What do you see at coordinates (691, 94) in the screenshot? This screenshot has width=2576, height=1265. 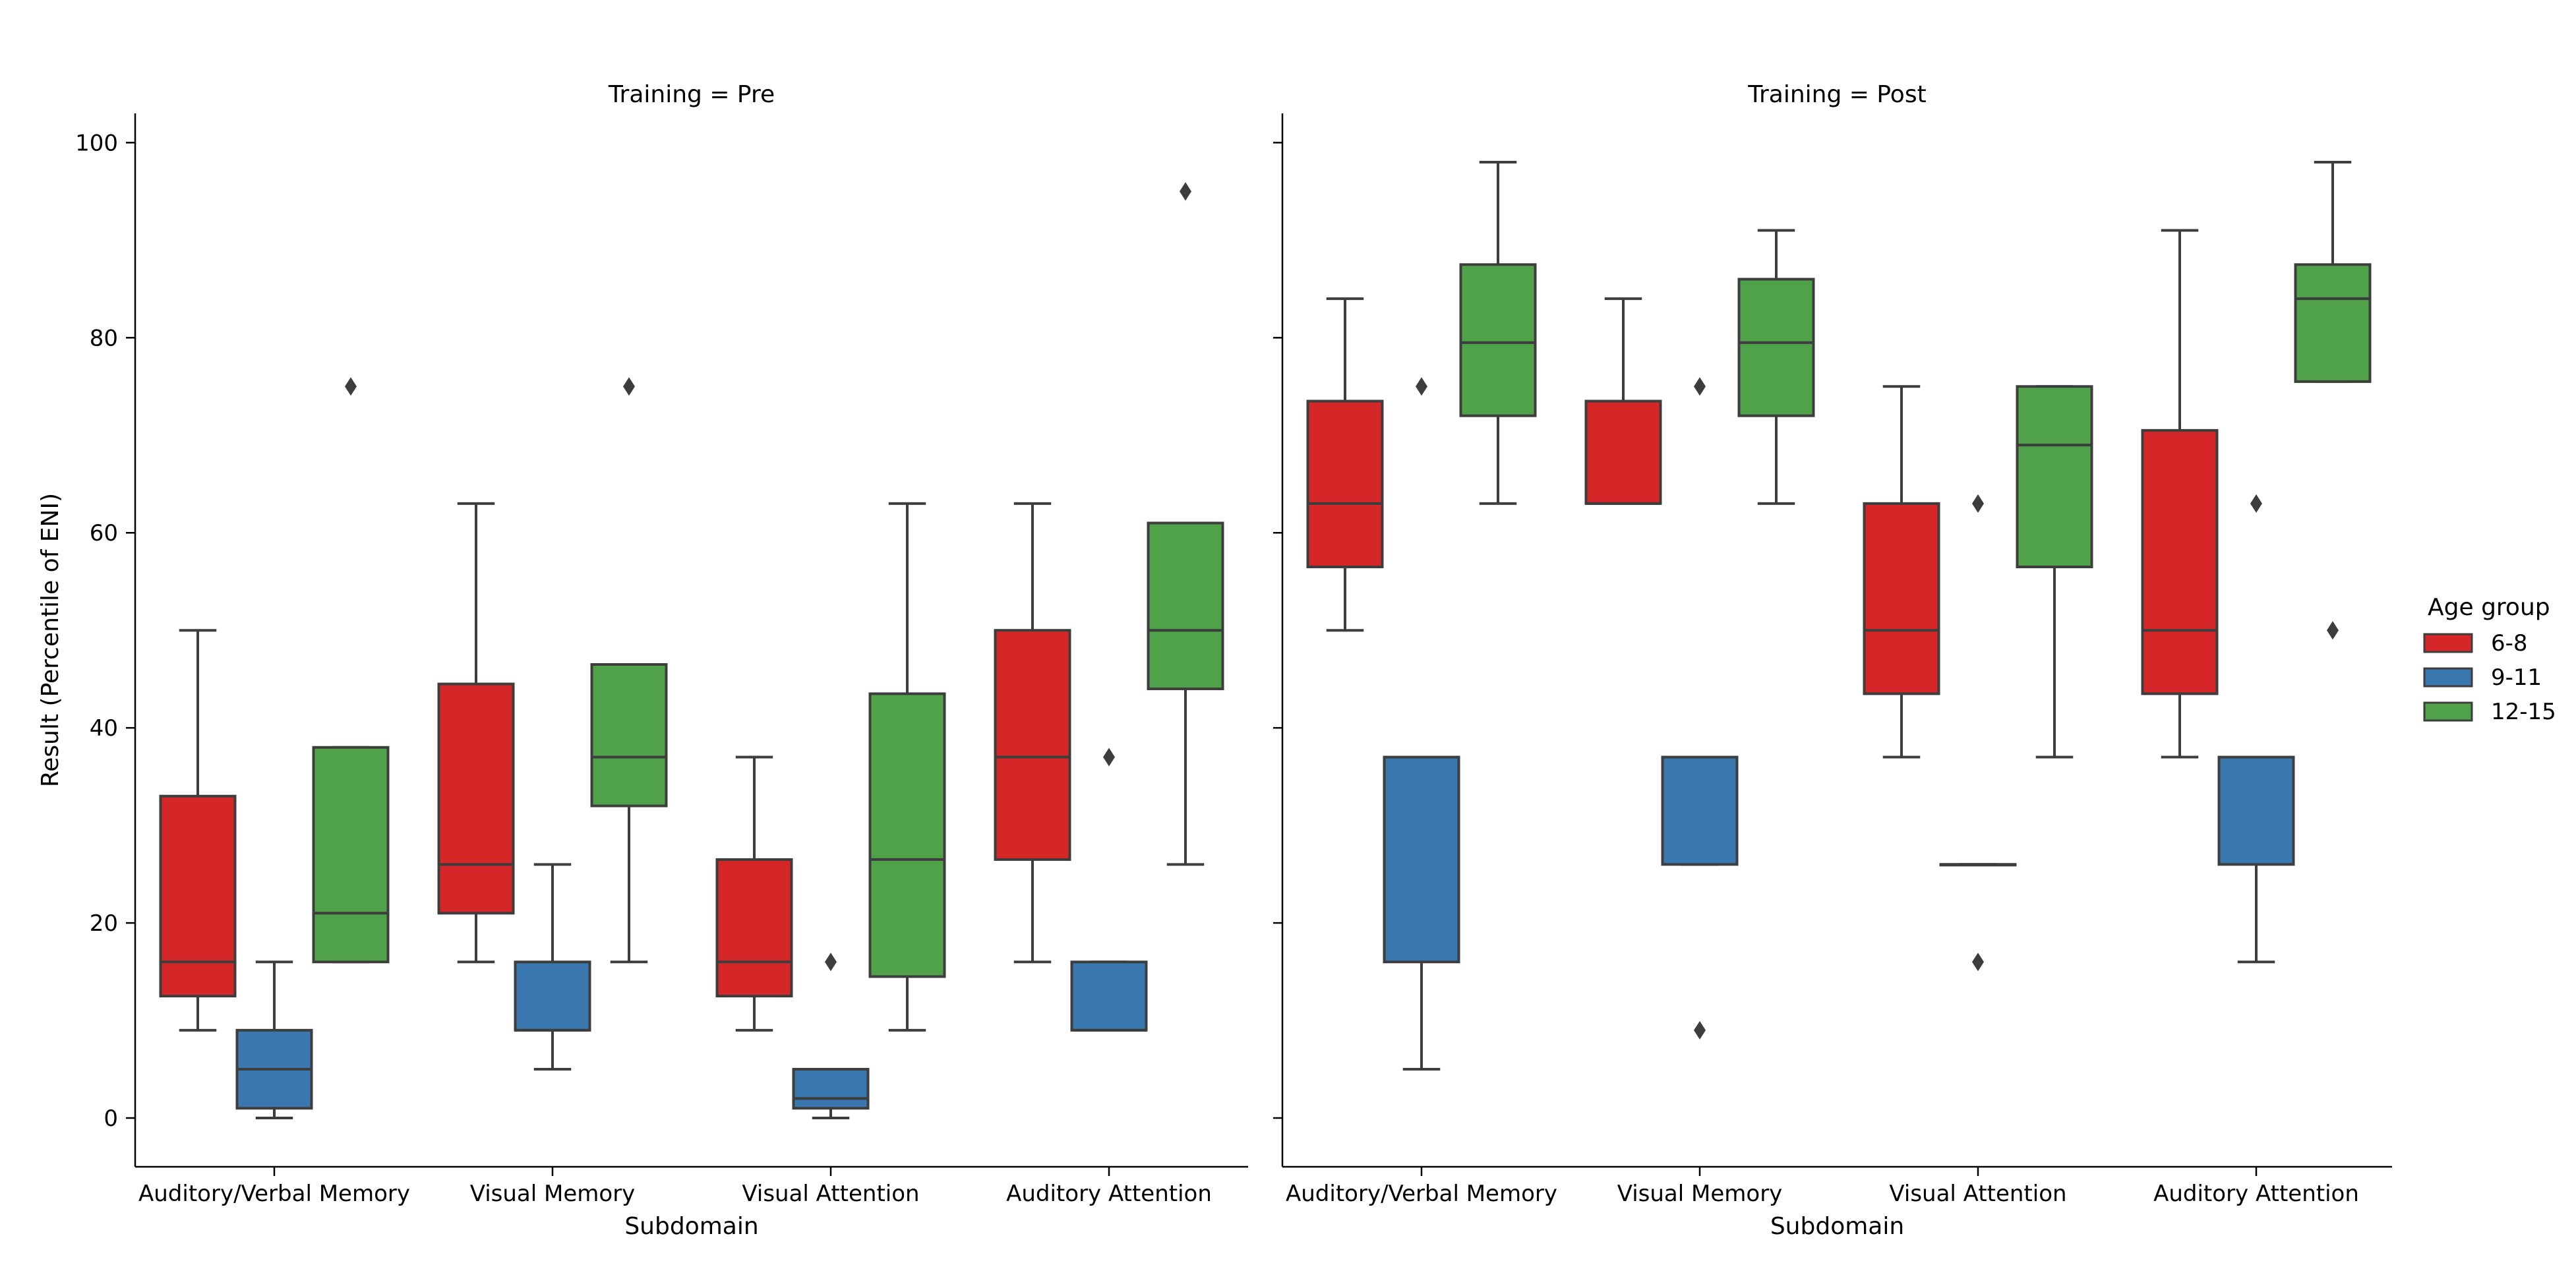 I see `panel-title: Training = Pre` at bounding box center [691, 94].